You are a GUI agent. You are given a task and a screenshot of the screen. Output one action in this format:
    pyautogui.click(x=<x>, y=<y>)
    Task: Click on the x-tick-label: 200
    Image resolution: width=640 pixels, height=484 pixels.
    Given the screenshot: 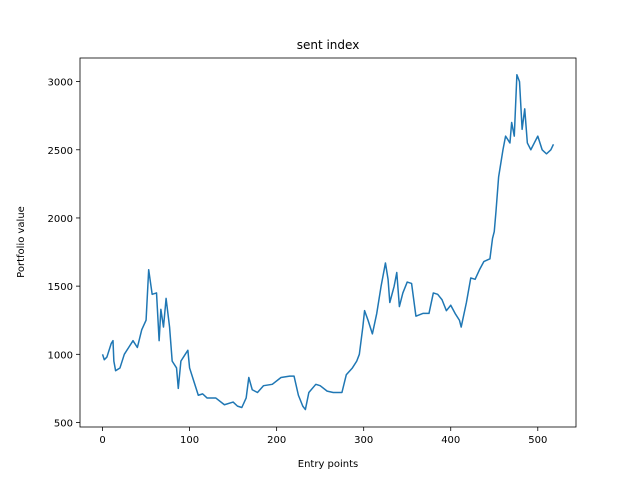 What is the action you would take?
    pyautogui.click(x=276, y=440)
    